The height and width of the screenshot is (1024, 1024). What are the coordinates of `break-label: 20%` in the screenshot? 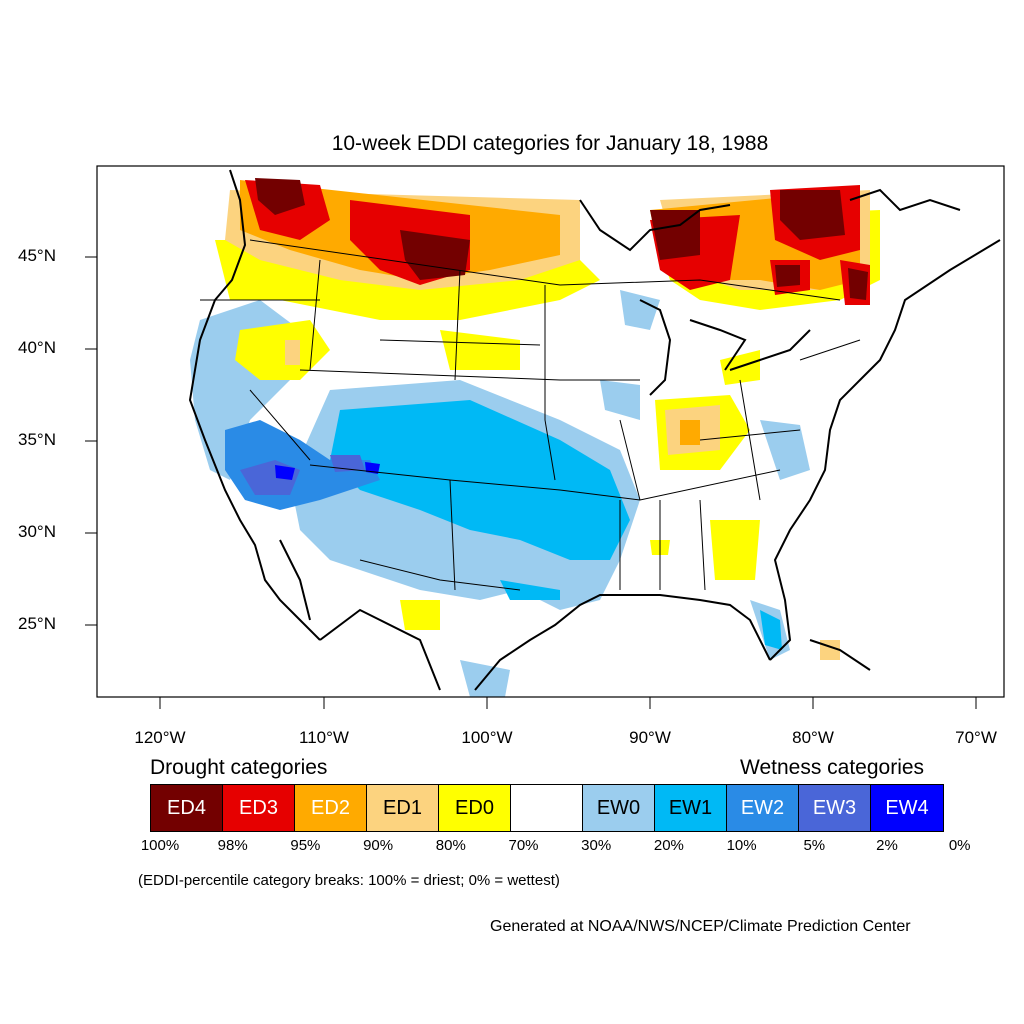 It's located at (668, 845).